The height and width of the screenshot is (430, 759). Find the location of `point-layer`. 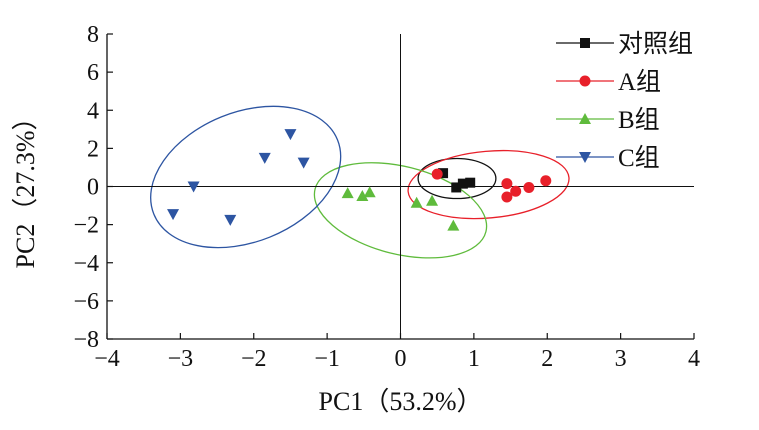

point-layer is located at coordinates (359, 180).